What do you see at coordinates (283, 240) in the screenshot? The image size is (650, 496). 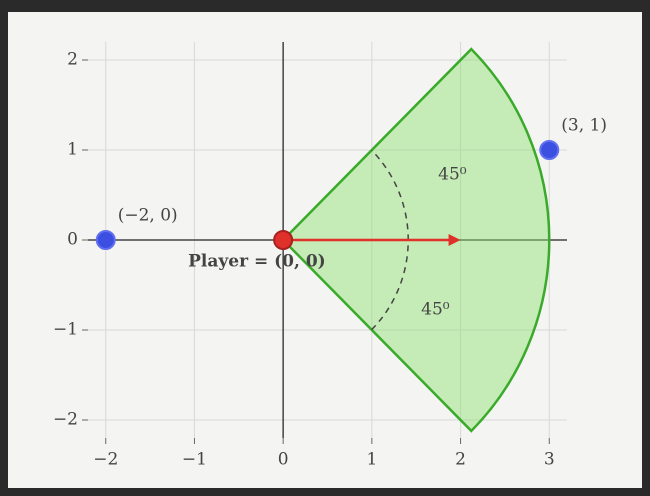 I see `player-point` at bounding box center [283, 240].